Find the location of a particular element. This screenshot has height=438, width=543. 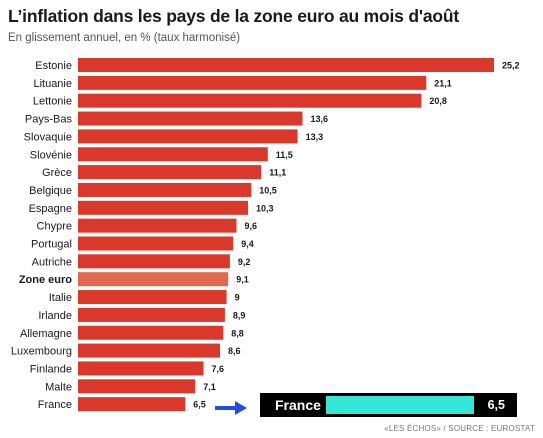

value-label: 8,9 is located at coordinates (239, 315).